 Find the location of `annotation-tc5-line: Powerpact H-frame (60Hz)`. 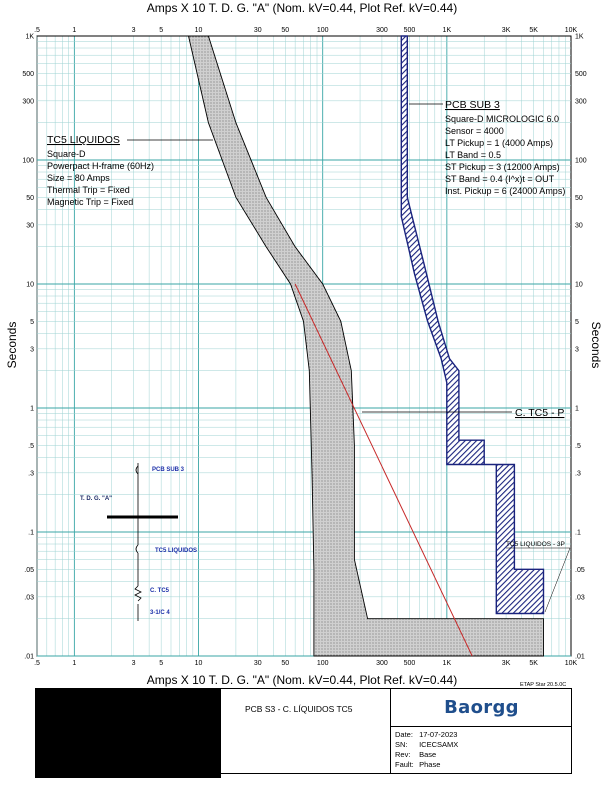

annotation-tc5-line: Powerpact H-frame (60Hz) is located at coordinates (100, 166).